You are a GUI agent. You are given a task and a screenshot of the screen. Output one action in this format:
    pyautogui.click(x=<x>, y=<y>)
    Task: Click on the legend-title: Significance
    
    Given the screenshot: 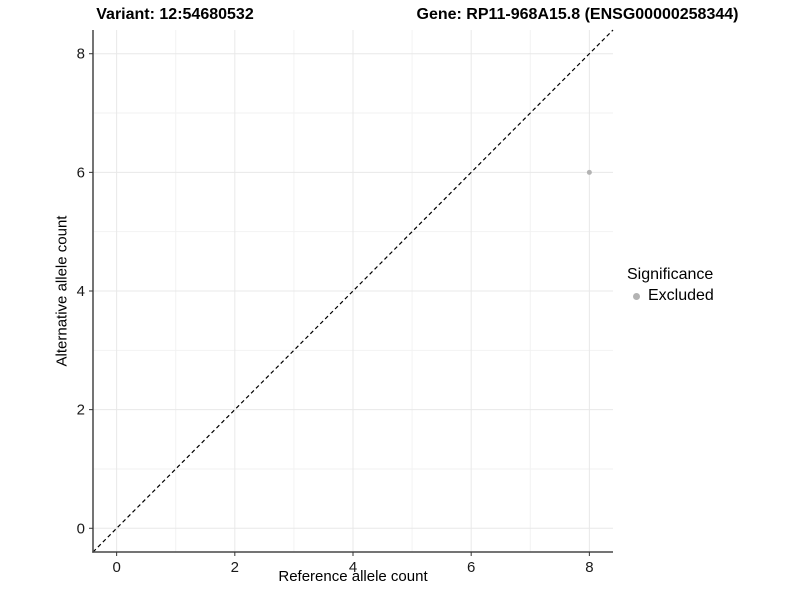 What is the action you would take?
    pyautogui.click(x=670, y=274)
    